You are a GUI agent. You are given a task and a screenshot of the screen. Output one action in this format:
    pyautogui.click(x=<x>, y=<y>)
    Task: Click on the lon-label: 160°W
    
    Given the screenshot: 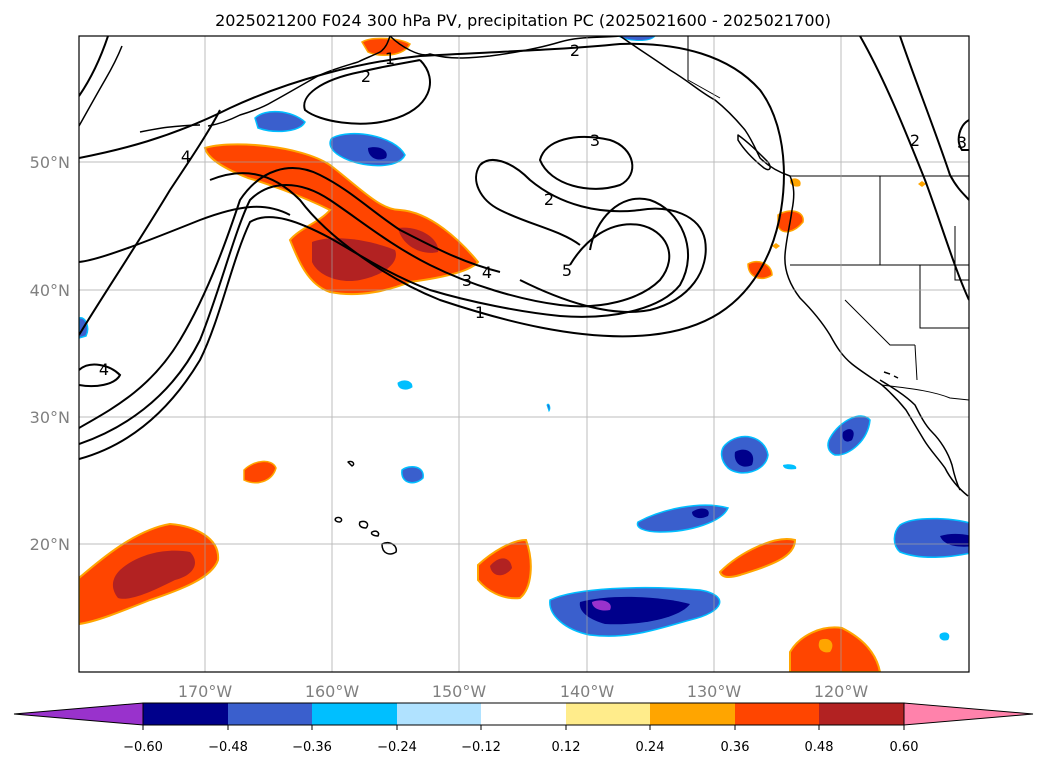 What is the action you would take?
    pyautogui.click(x=332, y=691)
    